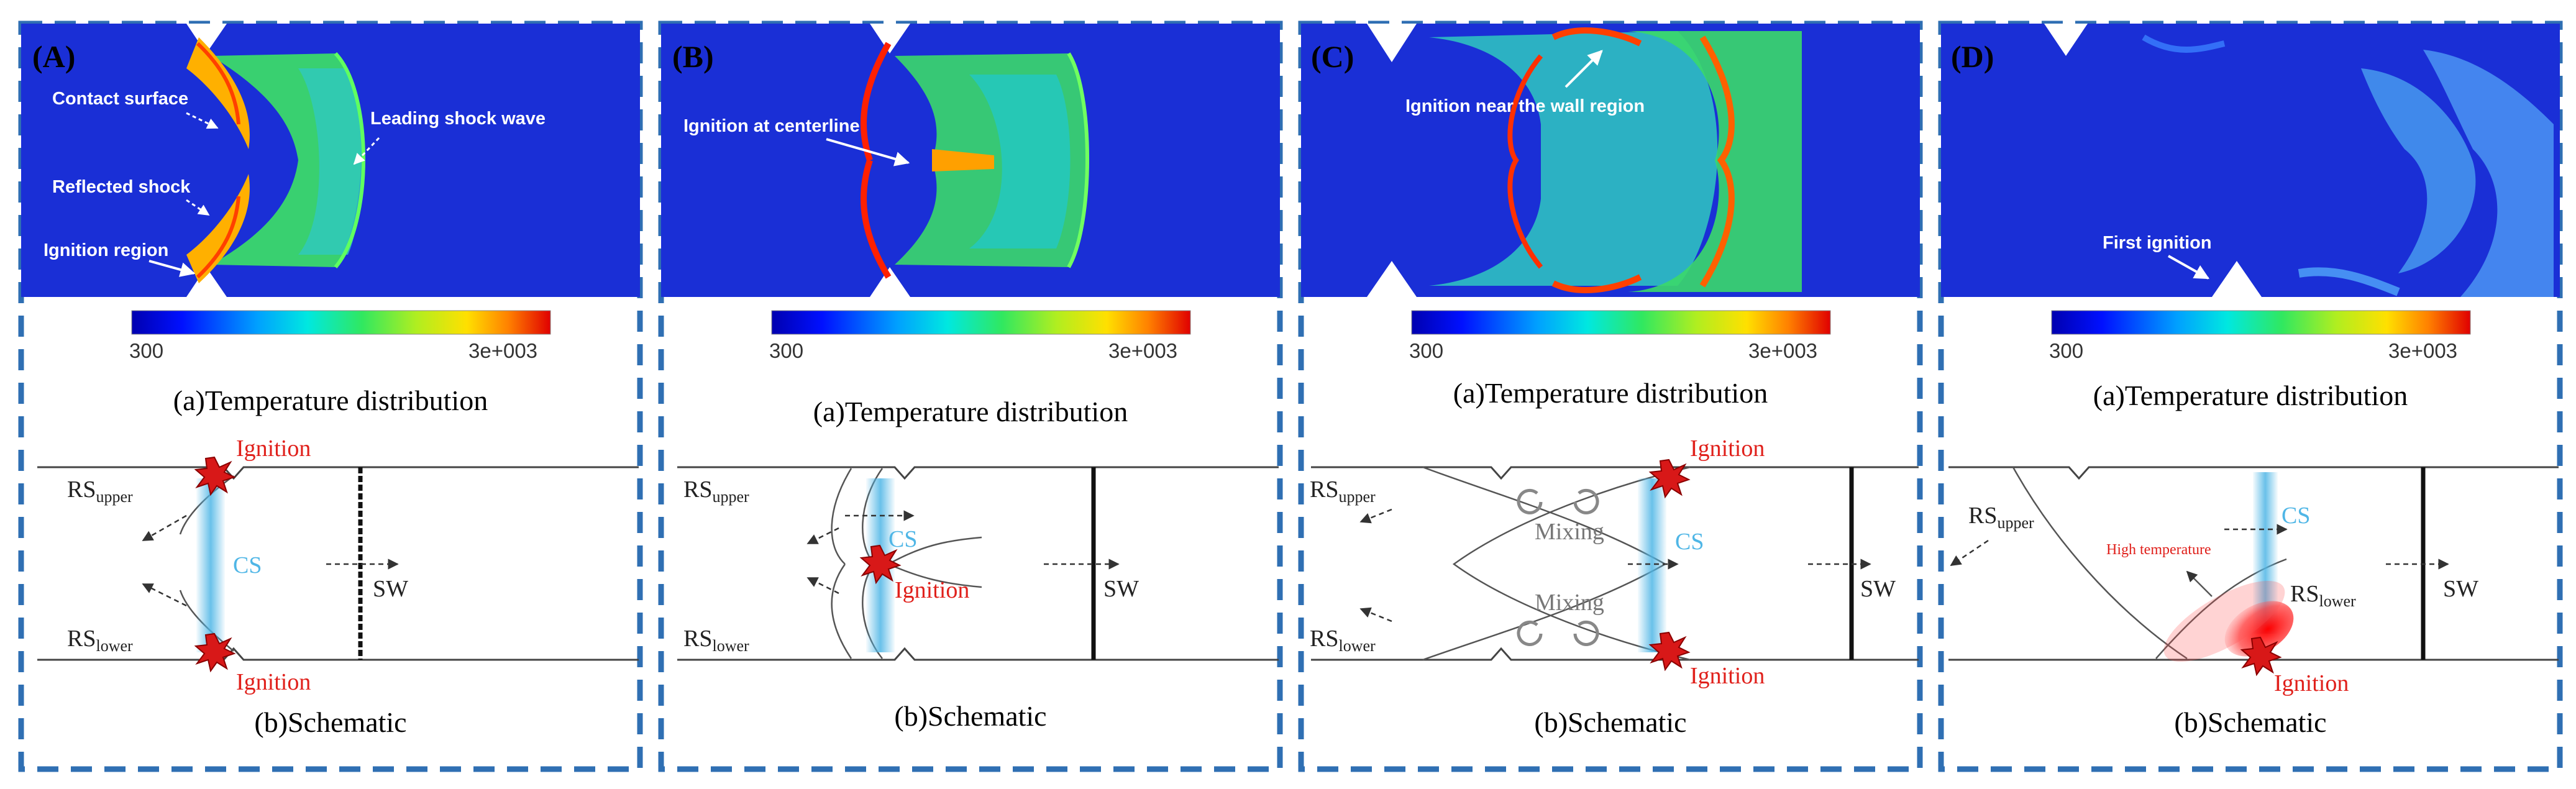  Describe the element at coordinates (1689, 542) in the screenshot. I see `panel-c-cs: CS` at that location.